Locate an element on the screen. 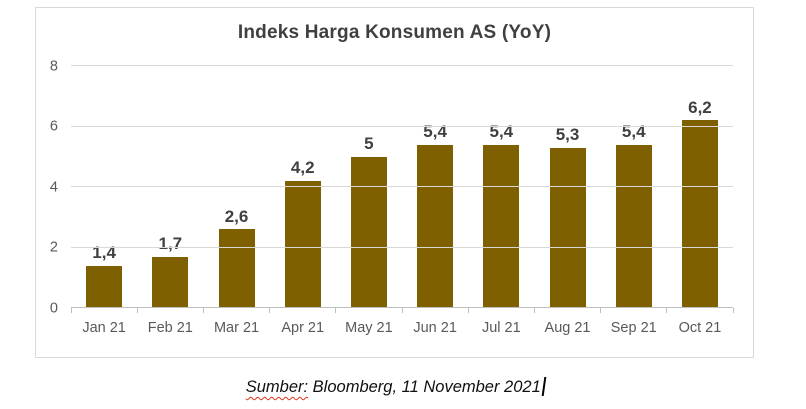 The height and width of the screenshot is (409, 806). bar-column: 5 May 21 is located at coordinates (369, 201).